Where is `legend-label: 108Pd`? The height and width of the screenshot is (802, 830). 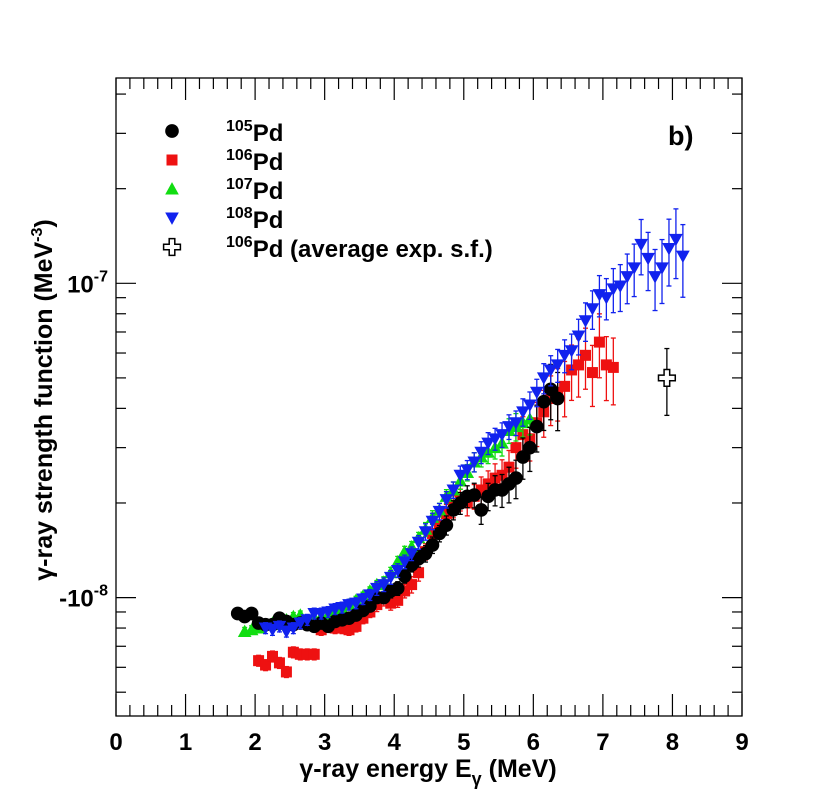 legend-label: 108Pd is located at coordinates (254, 219).